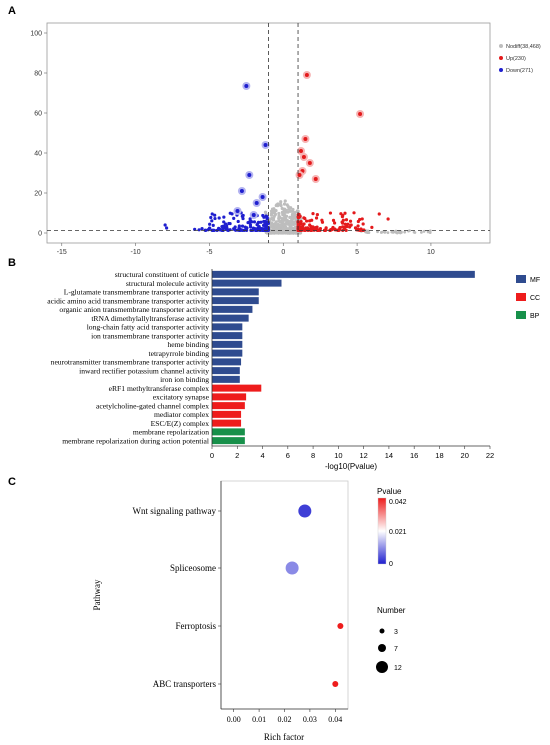  Describe the element at coordinates (314, 595) in the screenshot. I see `kegg-bubbles` at that location.